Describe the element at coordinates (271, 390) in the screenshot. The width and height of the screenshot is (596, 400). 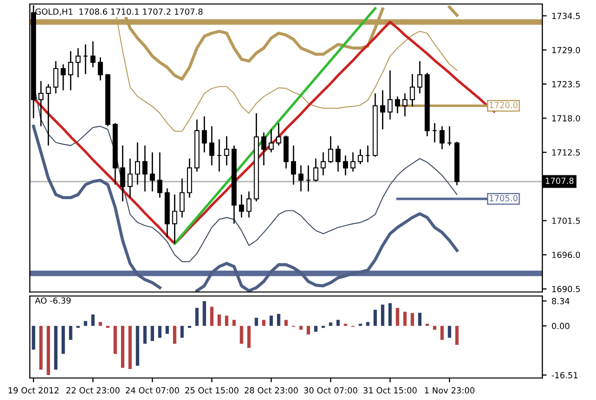
I see `x-tick-label: 28 Oct 23:00` at that location.